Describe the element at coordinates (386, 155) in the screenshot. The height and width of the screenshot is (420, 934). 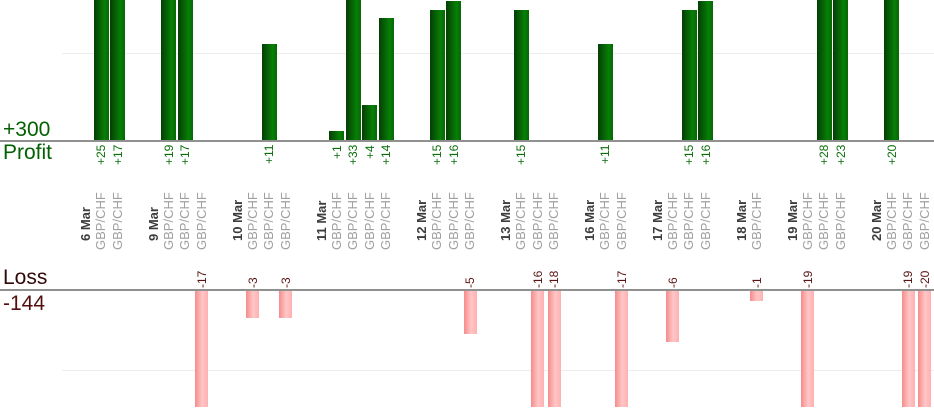
I see `profit-value-label: +14` at that location.